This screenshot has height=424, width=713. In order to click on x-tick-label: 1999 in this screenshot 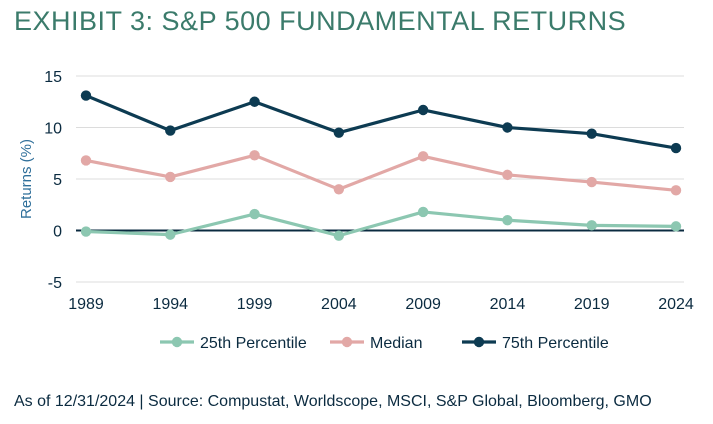, I will do `click(255, 304)`.